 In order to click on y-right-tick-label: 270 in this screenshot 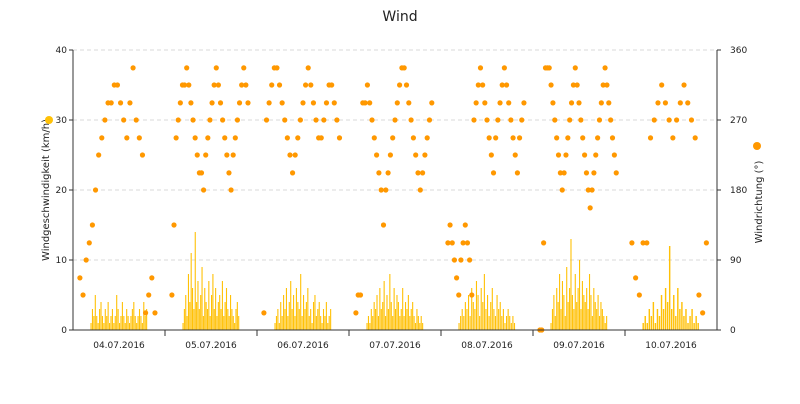, I will do `click(738, 121)`.